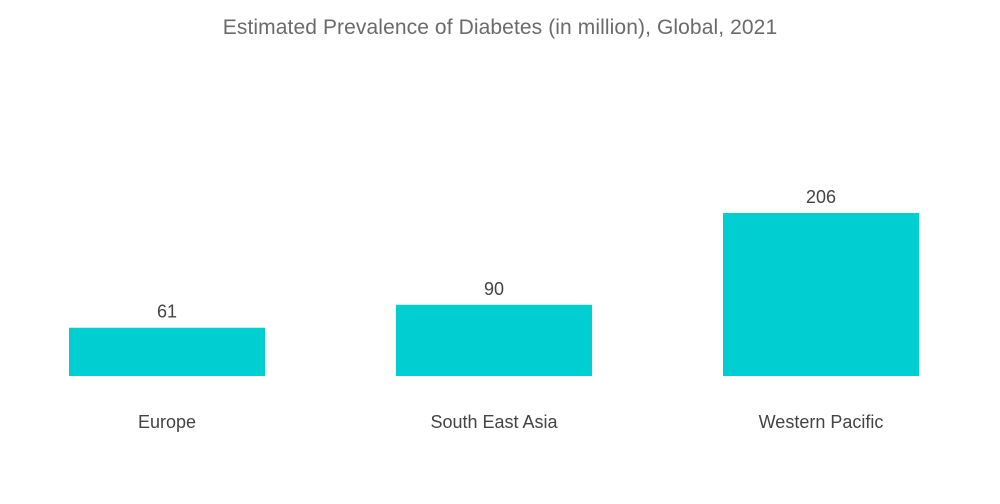  I want to click on data-label: 61, so click(167, 312).